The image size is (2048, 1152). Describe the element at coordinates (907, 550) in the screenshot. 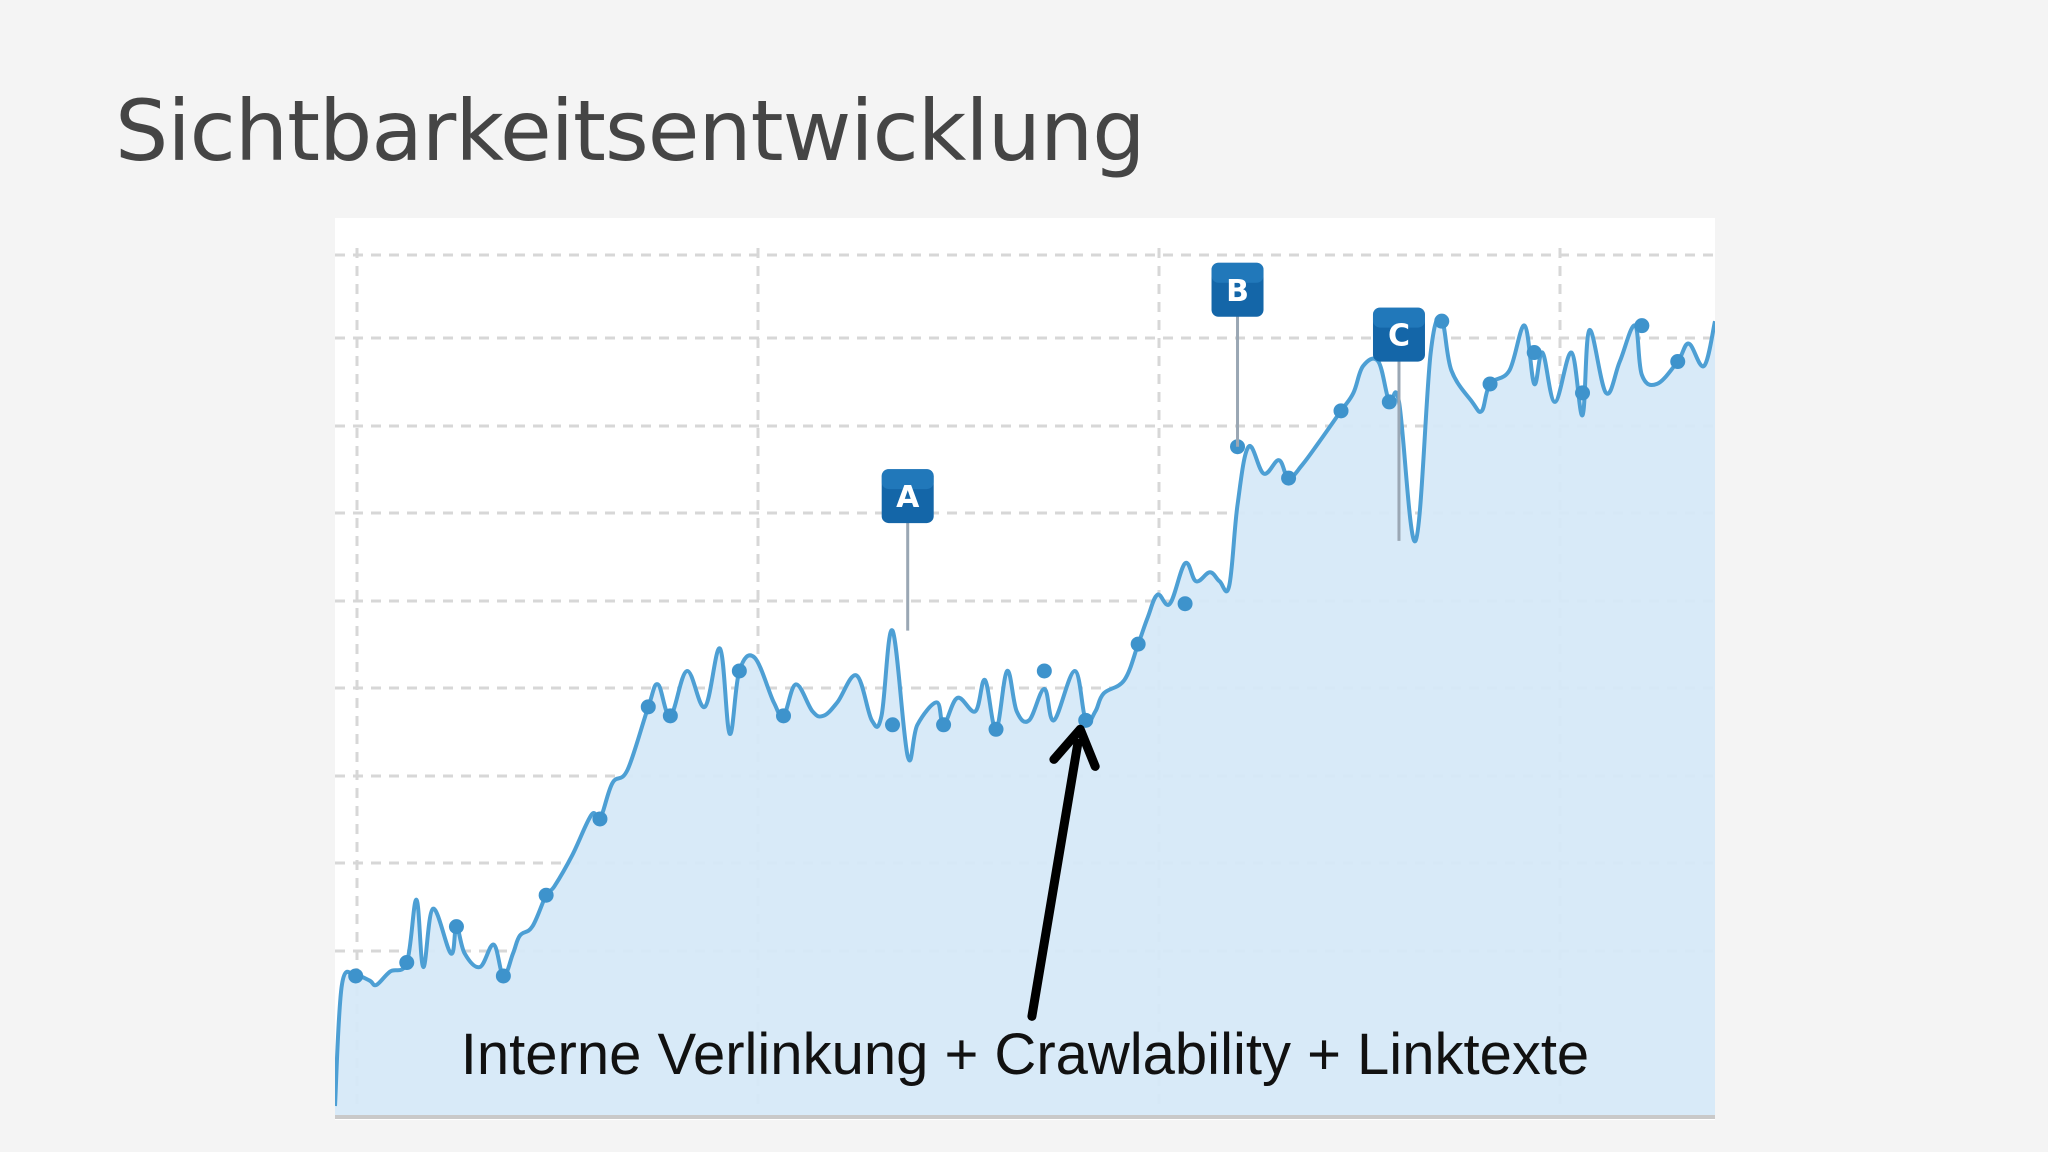

I see `marker-a: A` at that location.